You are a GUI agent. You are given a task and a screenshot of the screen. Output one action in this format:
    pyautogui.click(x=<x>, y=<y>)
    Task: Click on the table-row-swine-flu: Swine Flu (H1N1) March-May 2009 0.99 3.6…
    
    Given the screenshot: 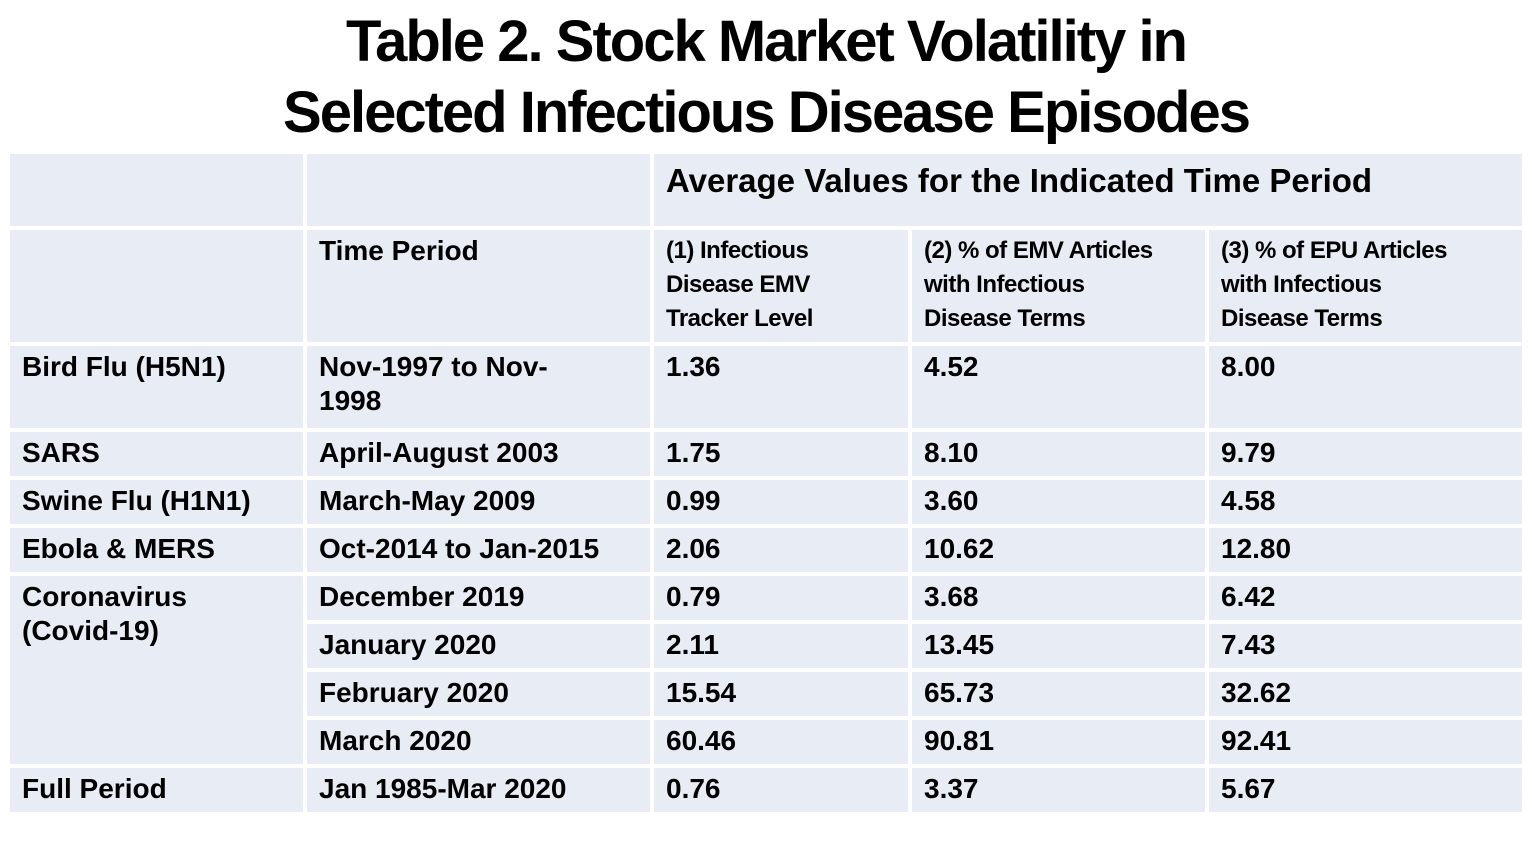 What is the action you would take?
    pyautogui.click(x=766, y=502)
    